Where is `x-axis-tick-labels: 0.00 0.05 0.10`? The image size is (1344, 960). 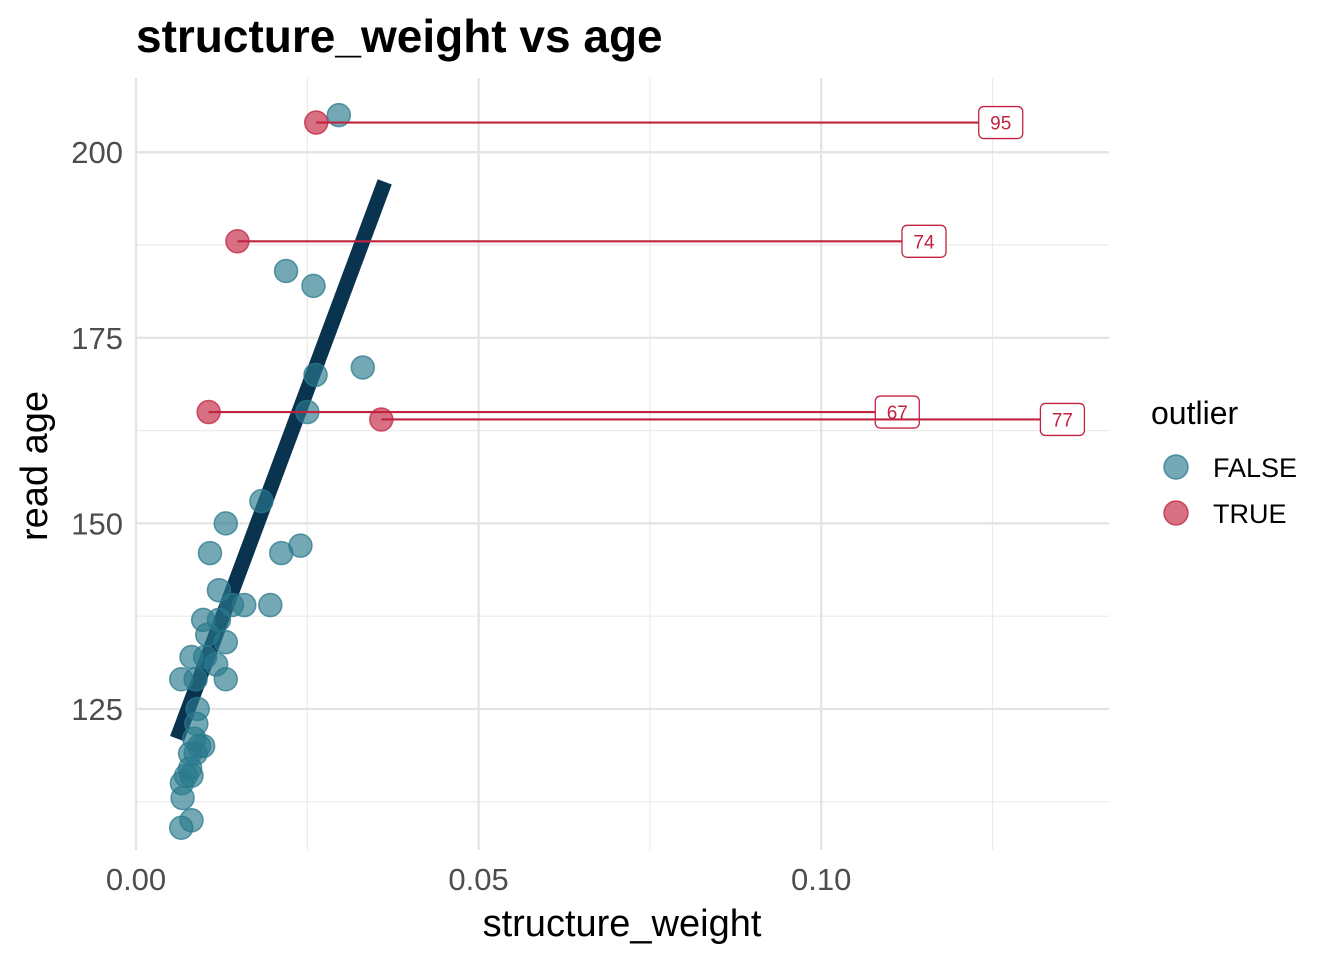 x-axis-tick-labels: 0.00 0.05 0.10 is located at coordinates (479, 879).